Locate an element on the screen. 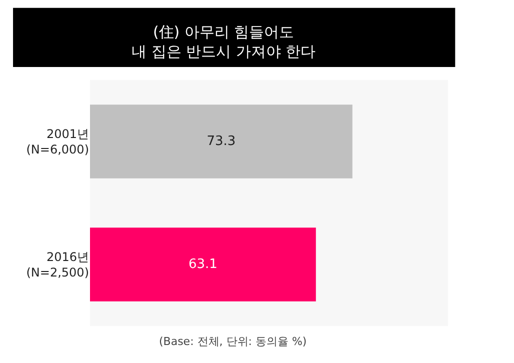 The width and height of the screenshot is (514, 363). data-label: 63.1 is located at coordinates (203, 264).